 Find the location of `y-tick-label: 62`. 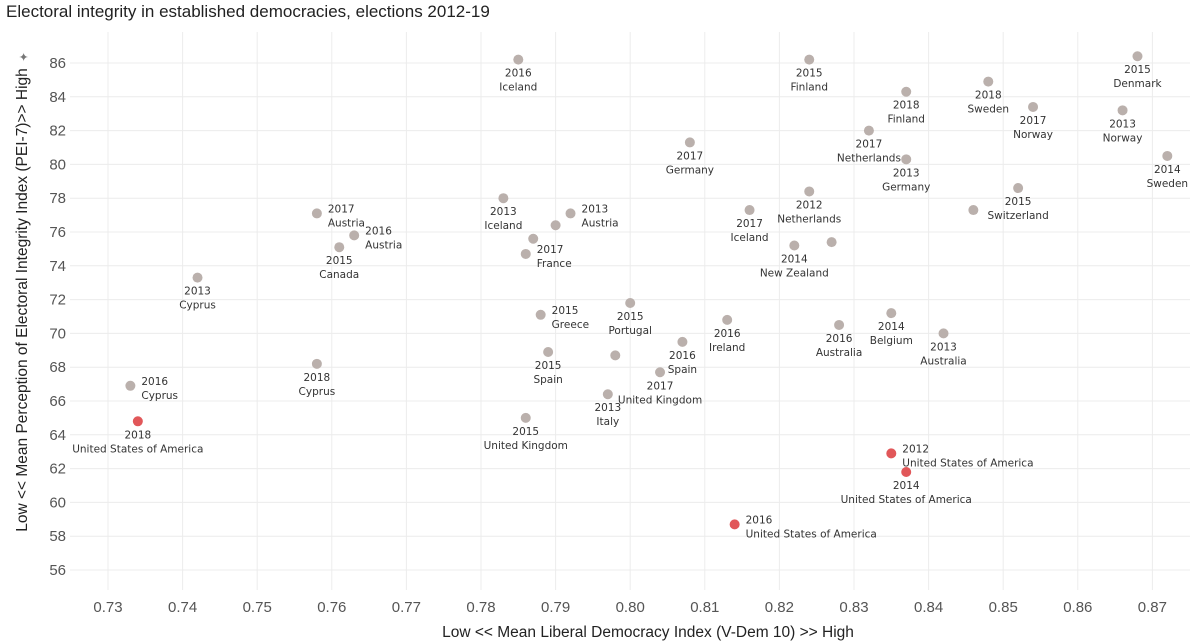

y-tick-label: 62 is located at coordinates (57, 469).